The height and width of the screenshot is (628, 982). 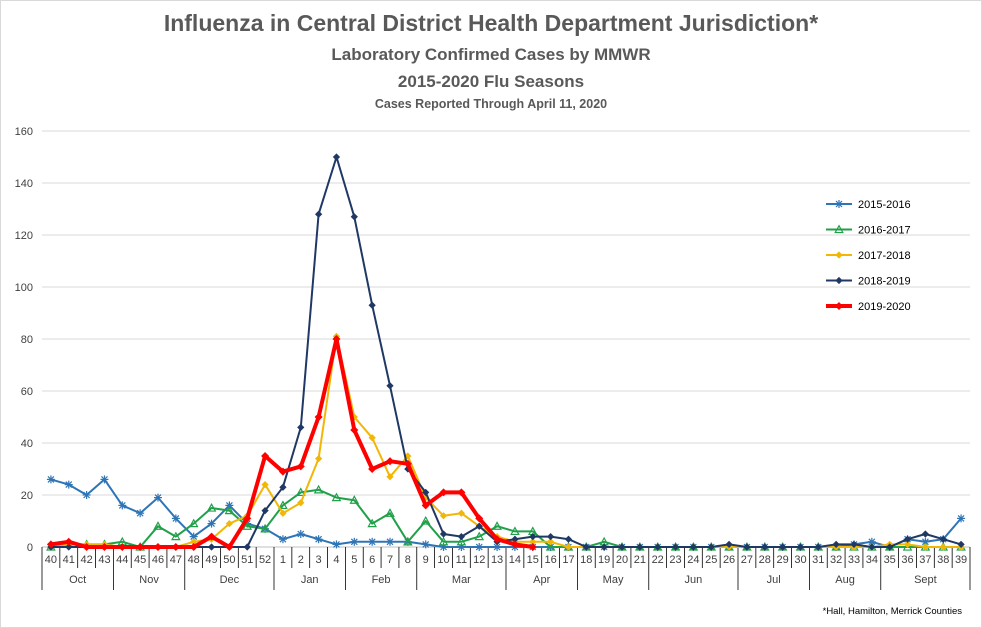 I want to click on week-tick-label: 10, so click(x=443, y=560).